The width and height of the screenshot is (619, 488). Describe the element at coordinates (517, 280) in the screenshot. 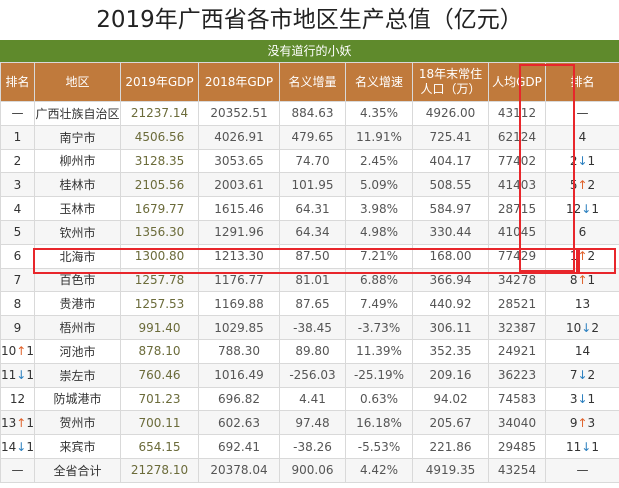

I see `per-capita-gdp-cell: 34278` at that location.